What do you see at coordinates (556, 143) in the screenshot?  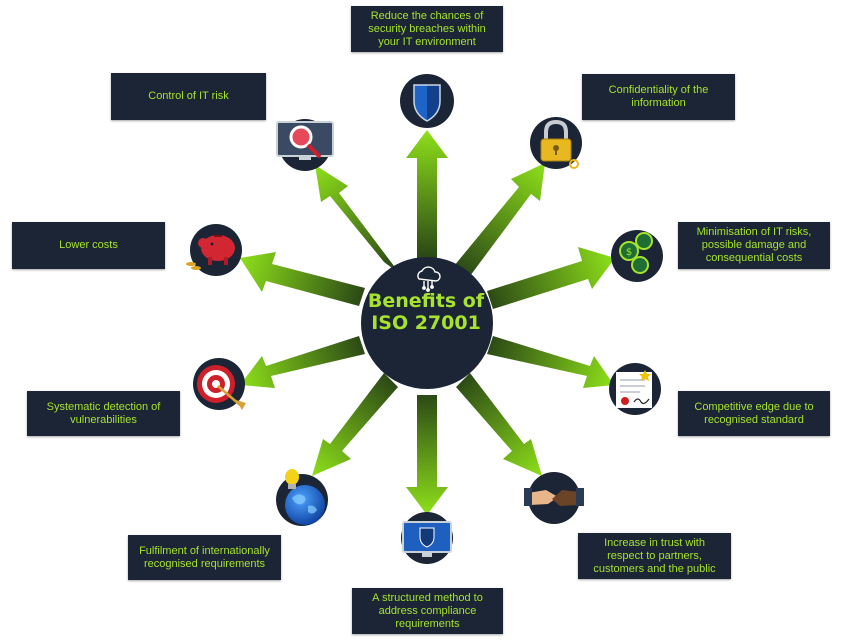 I see `padlock-icon` at bounding box center [556, 143].